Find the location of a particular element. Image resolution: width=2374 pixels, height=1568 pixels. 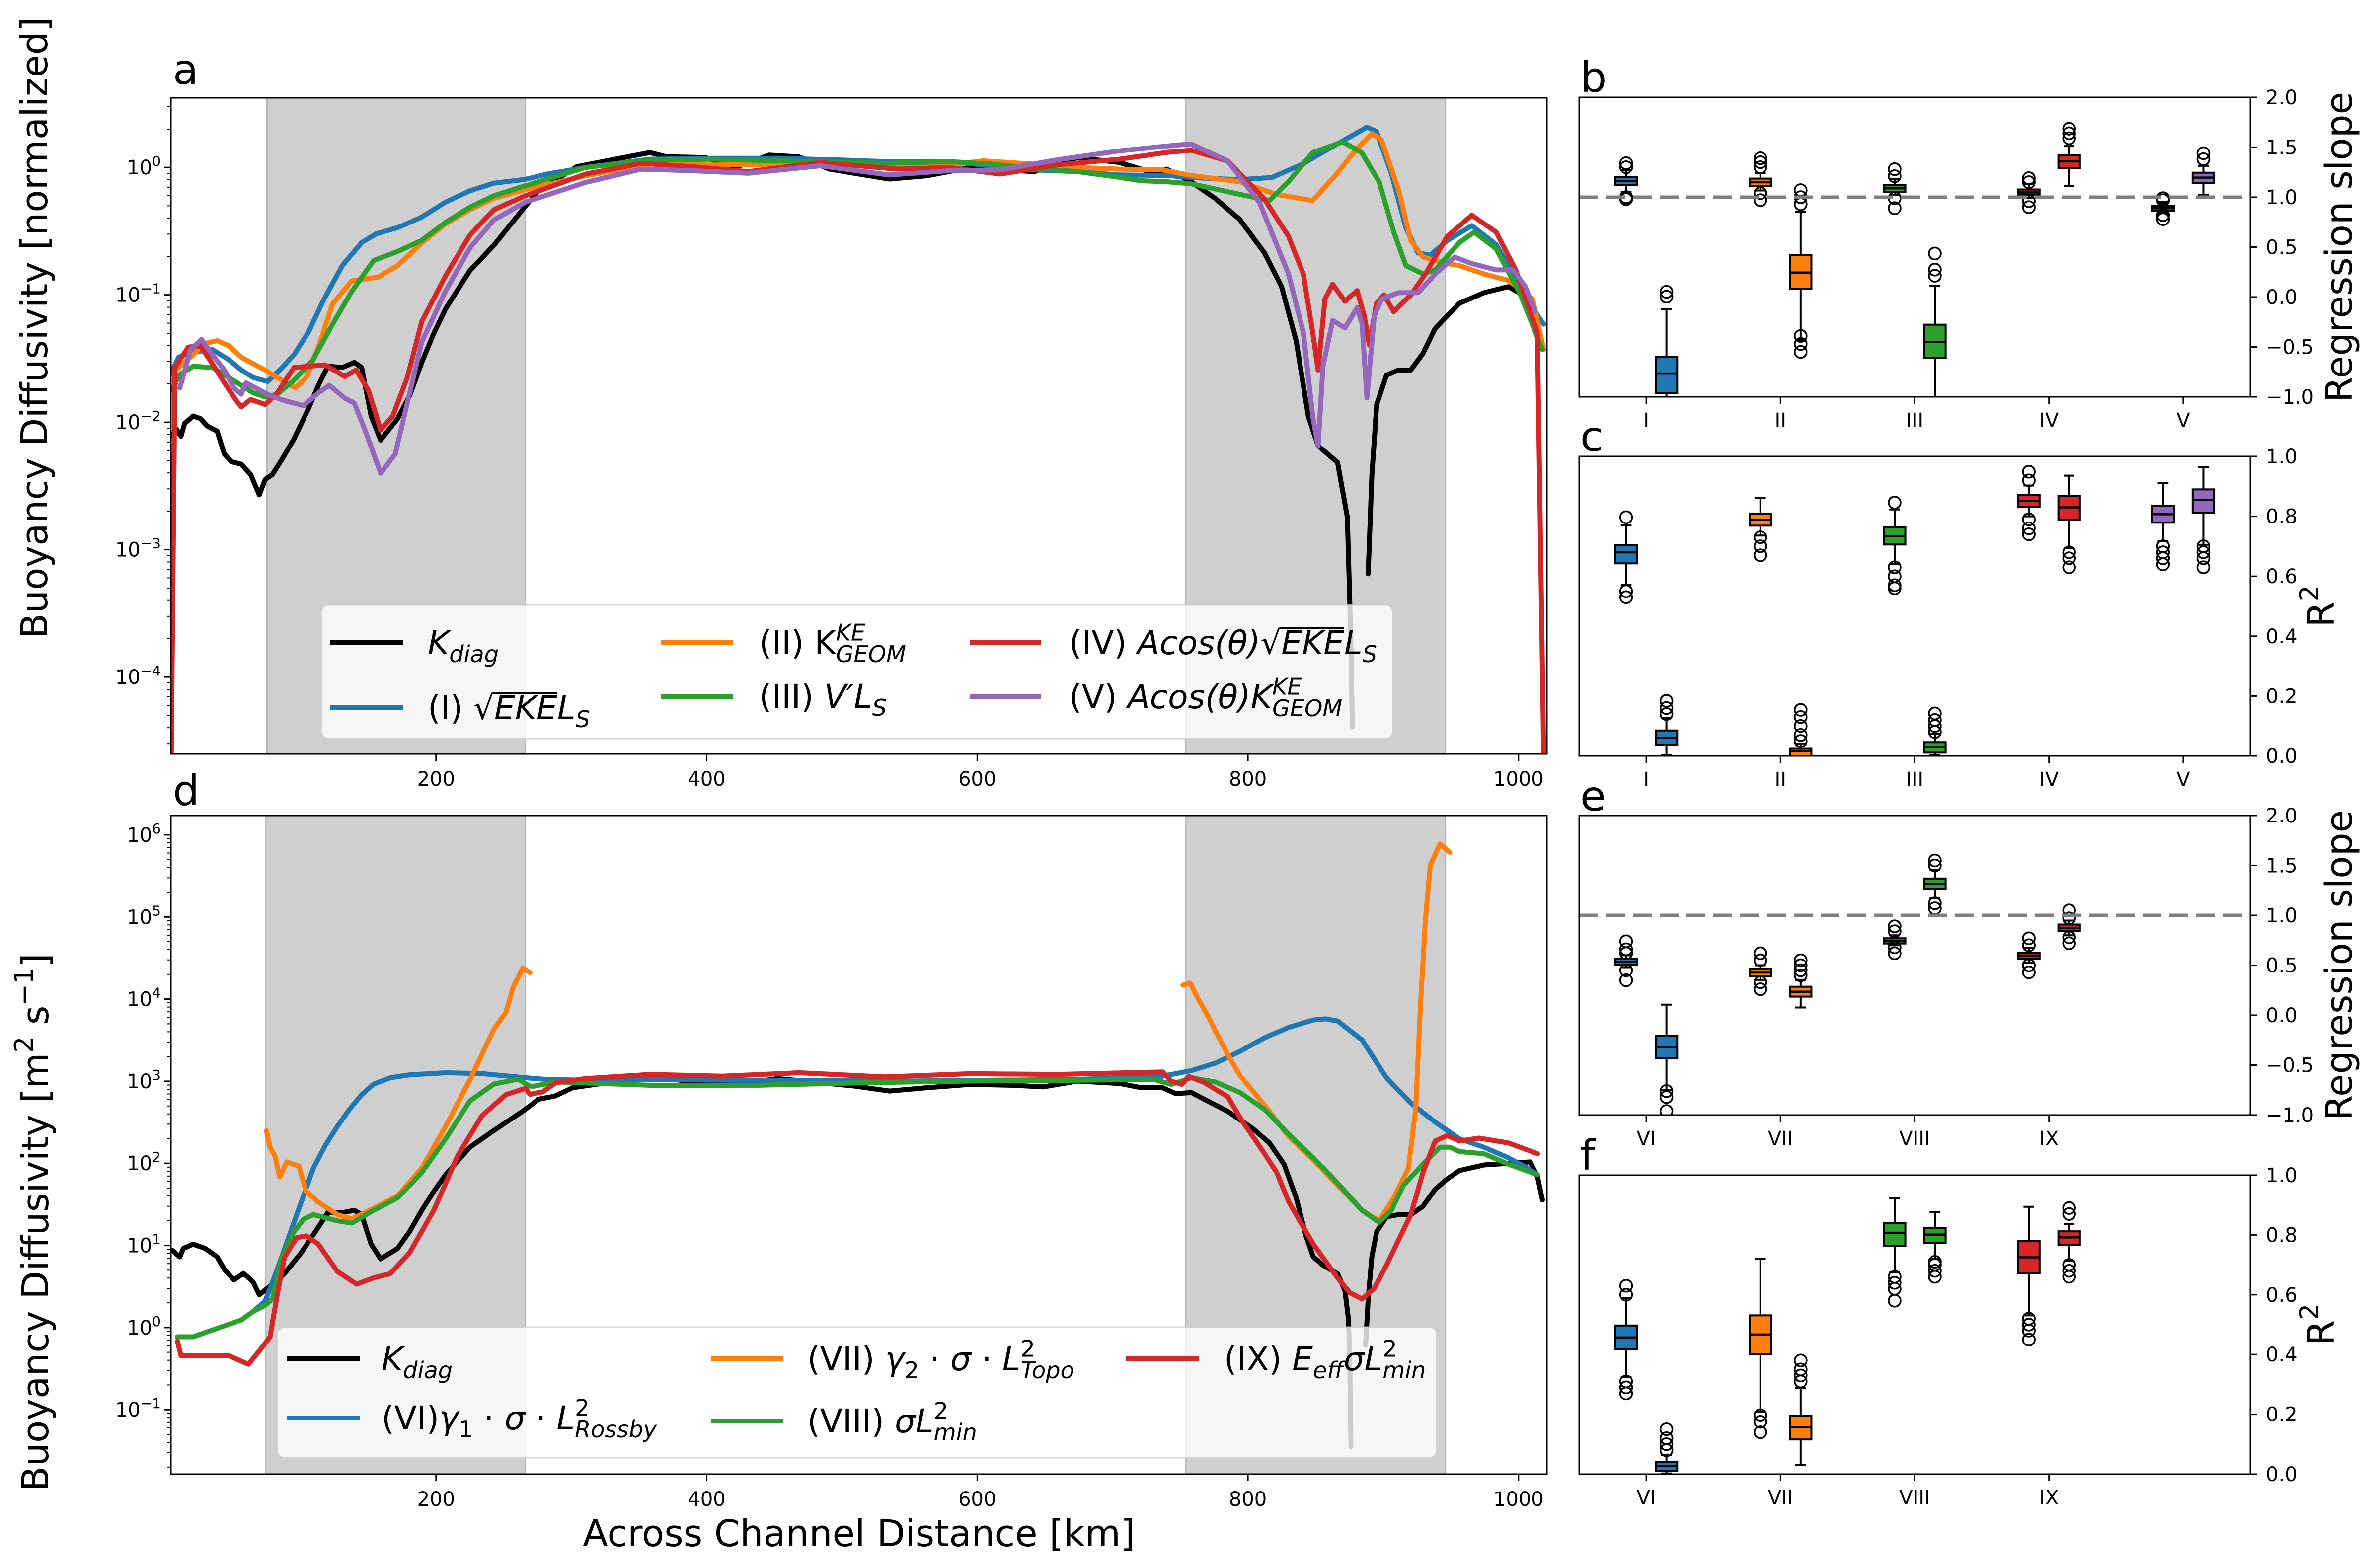

box-II-right is located at coordinates (1801, 271).